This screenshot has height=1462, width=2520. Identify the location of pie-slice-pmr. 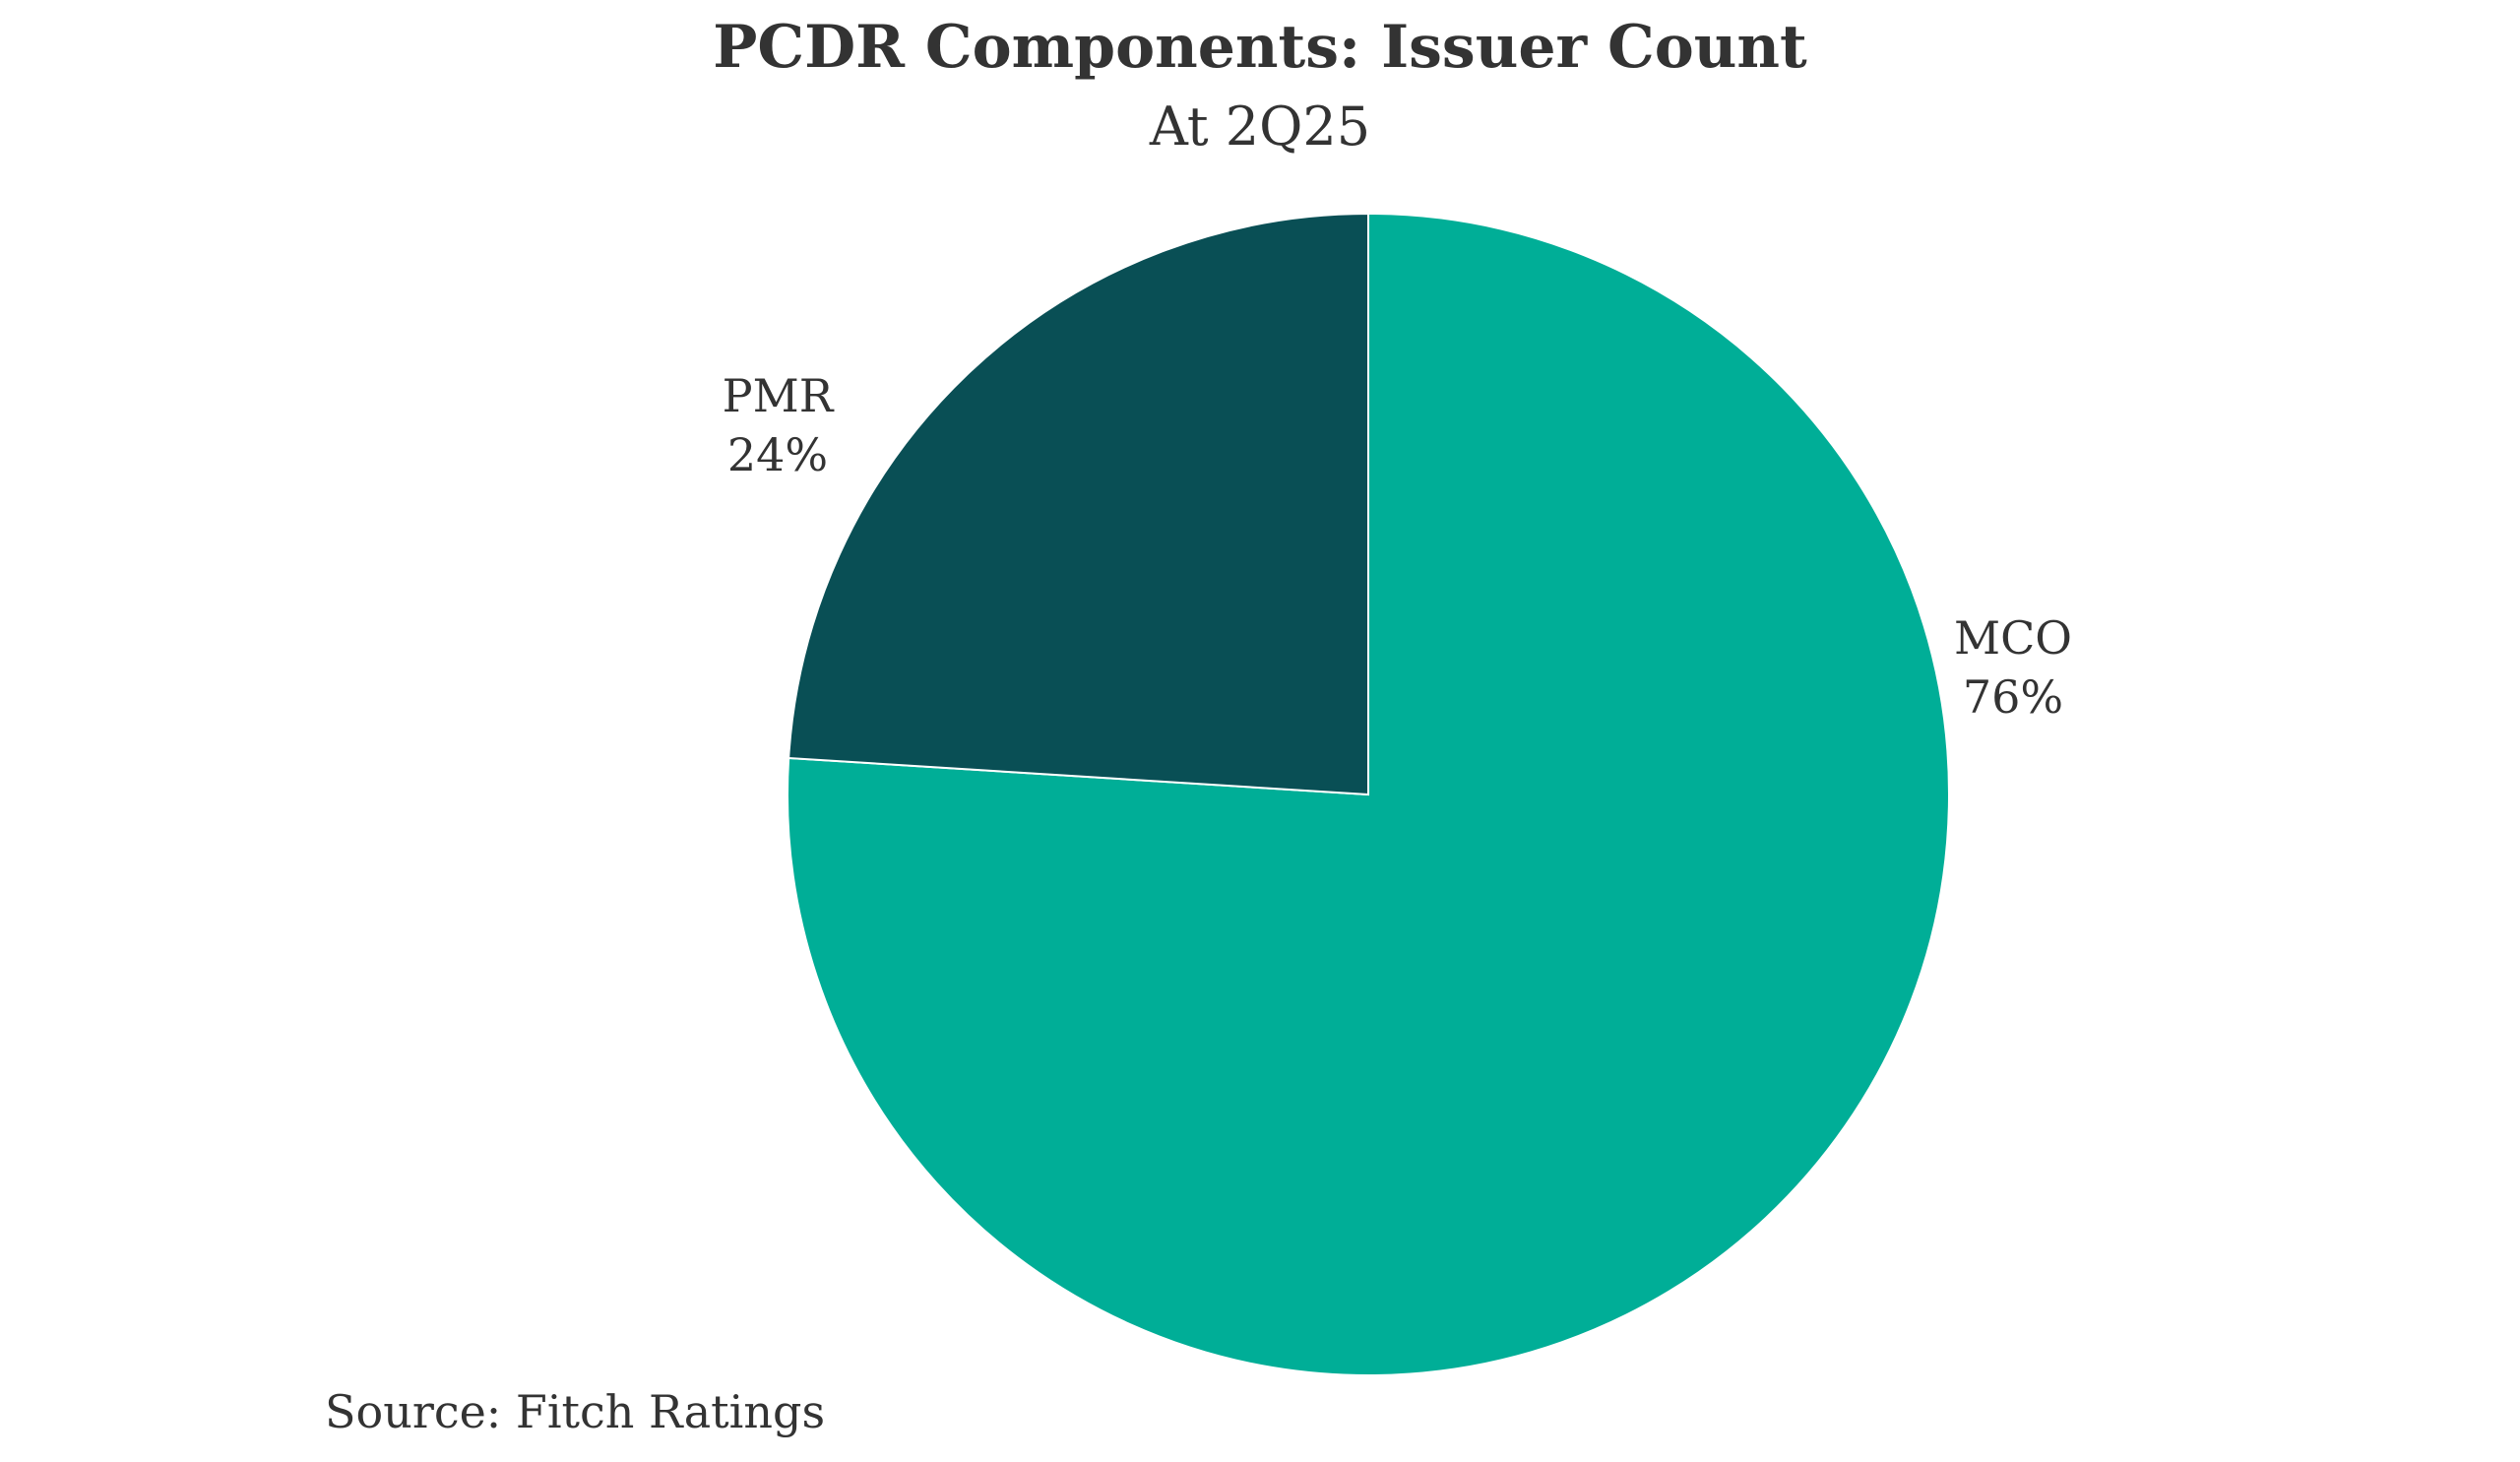
(1078, 504).